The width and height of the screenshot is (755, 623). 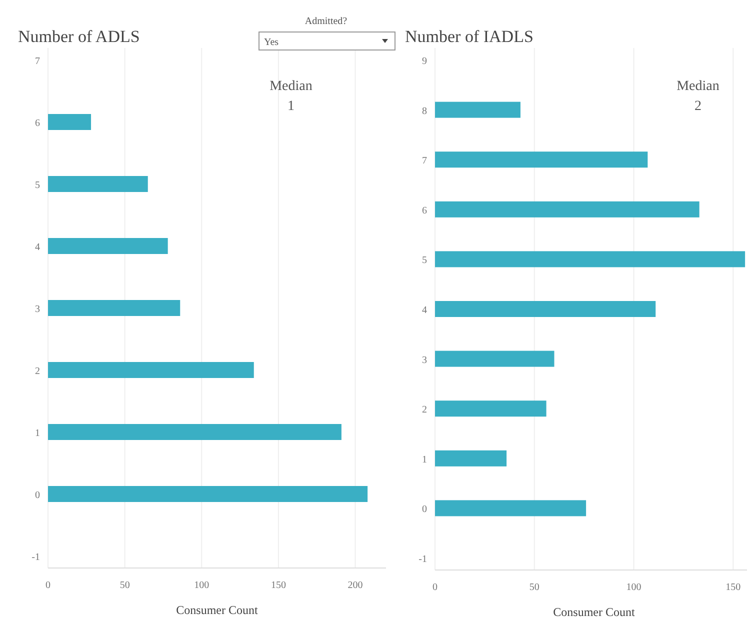 What do you see at coordinates (271, 42) in the screenshot?
I see `annotation: Yes` at bounding box center [271, 42].